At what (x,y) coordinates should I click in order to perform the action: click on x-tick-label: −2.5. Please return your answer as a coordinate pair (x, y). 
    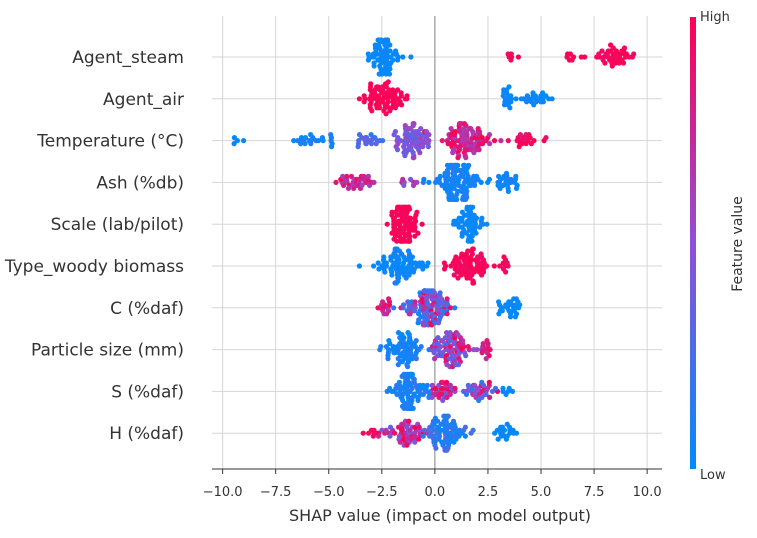
    Looking at the image, I should click on (382, 492).